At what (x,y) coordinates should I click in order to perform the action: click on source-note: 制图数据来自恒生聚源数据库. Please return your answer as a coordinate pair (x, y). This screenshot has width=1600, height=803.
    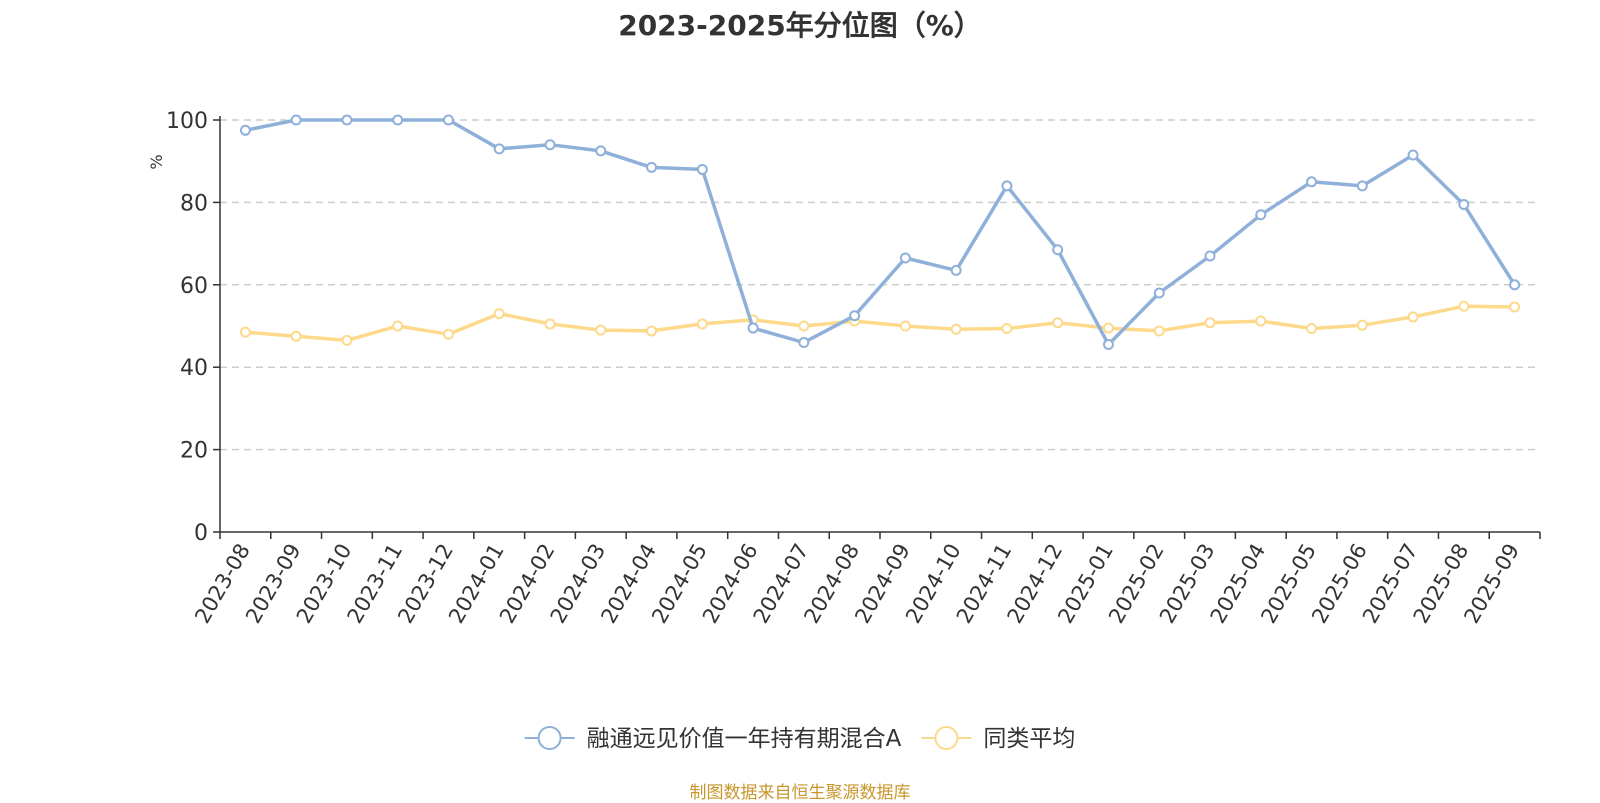
    Looking at the image, I should click on (800, 793).